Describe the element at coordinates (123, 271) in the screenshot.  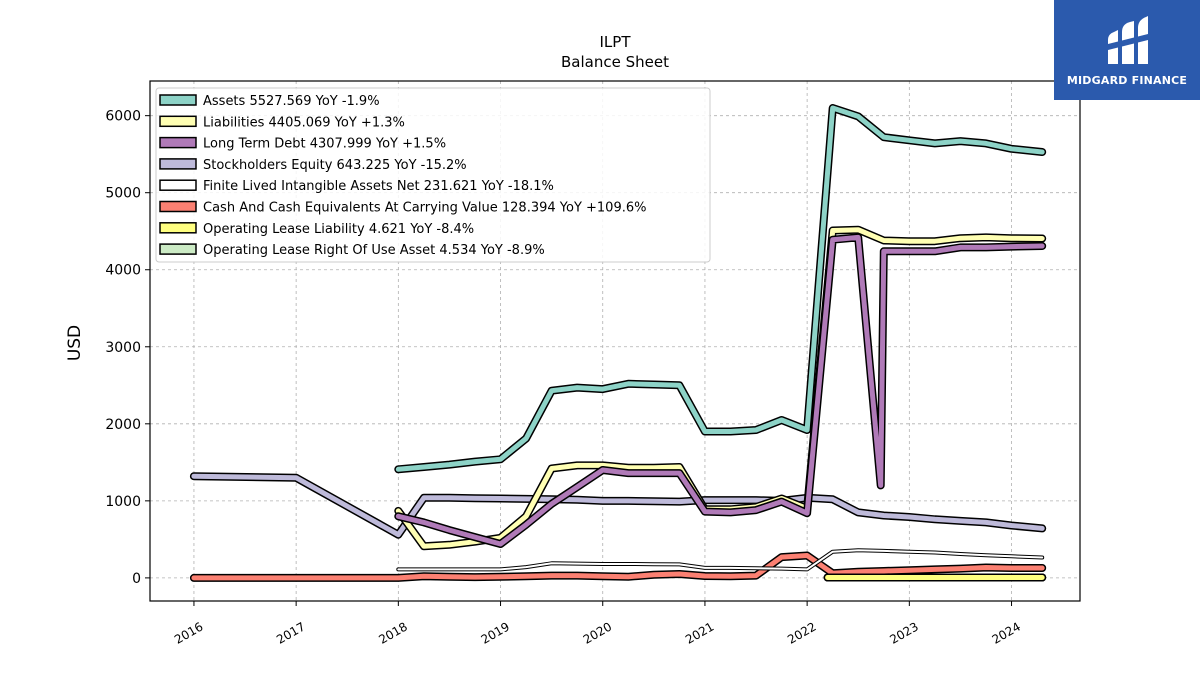
I see `y-tick-label: 4000` at that location.